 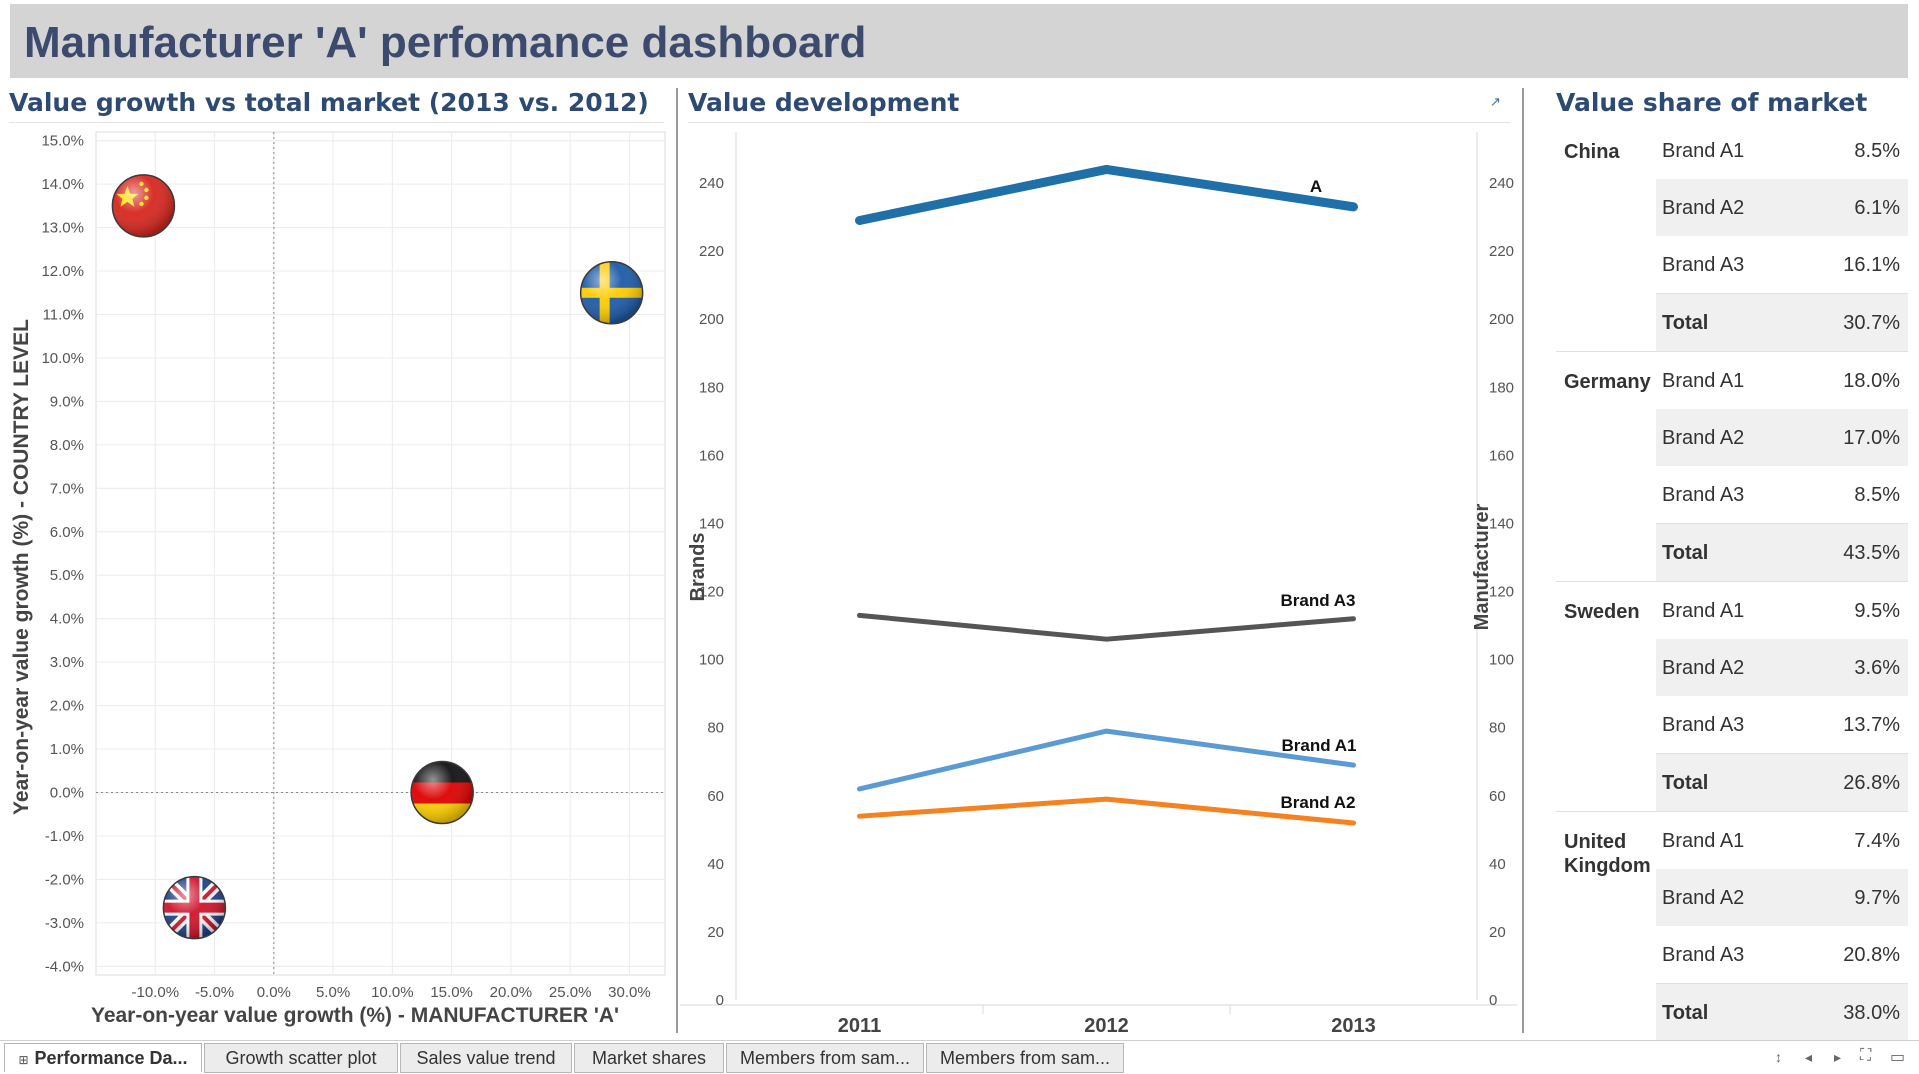 I want to click on tab-grid-icon: ⊞, so click(x=23, y=1060).